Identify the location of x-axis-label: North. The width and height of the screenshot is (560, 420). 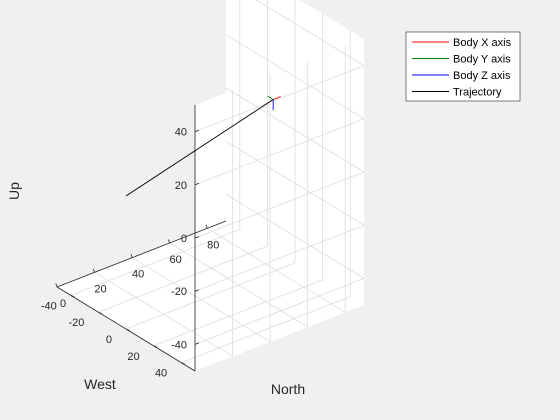
(288, 389).